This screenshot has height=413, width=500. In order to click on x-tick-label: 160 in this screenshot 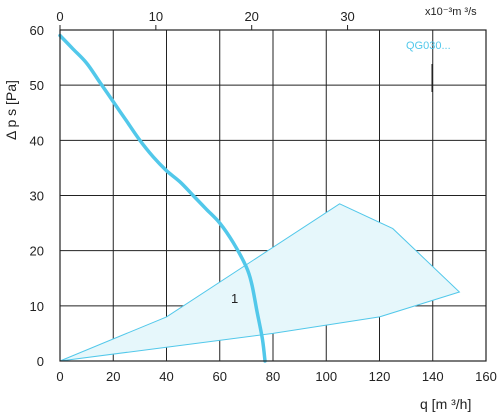, I will do `click(486, 376)`.